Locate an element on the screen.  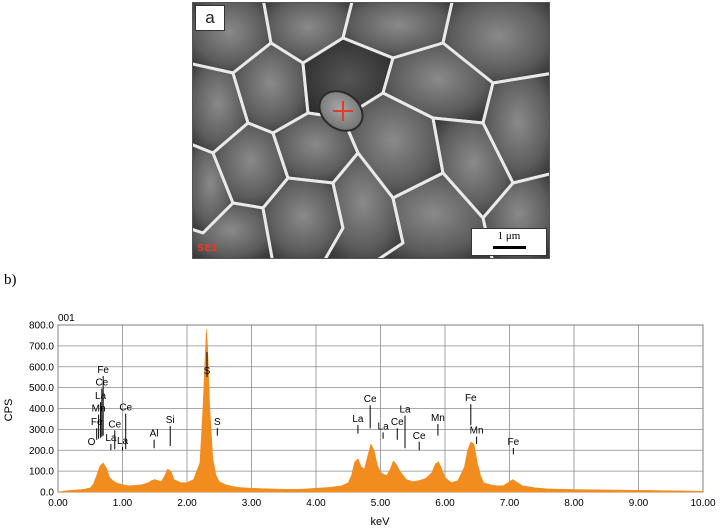
y-tick-label: 800.0 is located at coordinates (41, 326).